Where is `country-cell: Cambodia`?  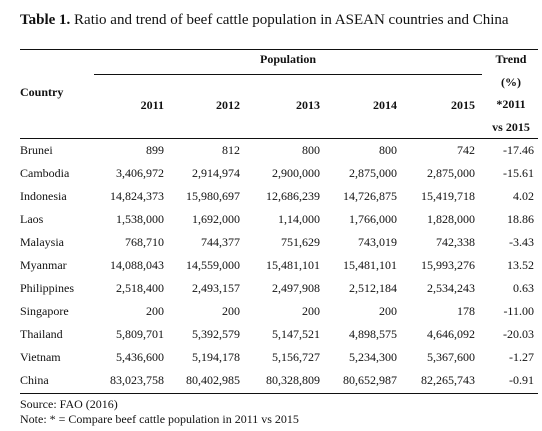
country-cell: Cambodia is located at coordinates (45, 173).